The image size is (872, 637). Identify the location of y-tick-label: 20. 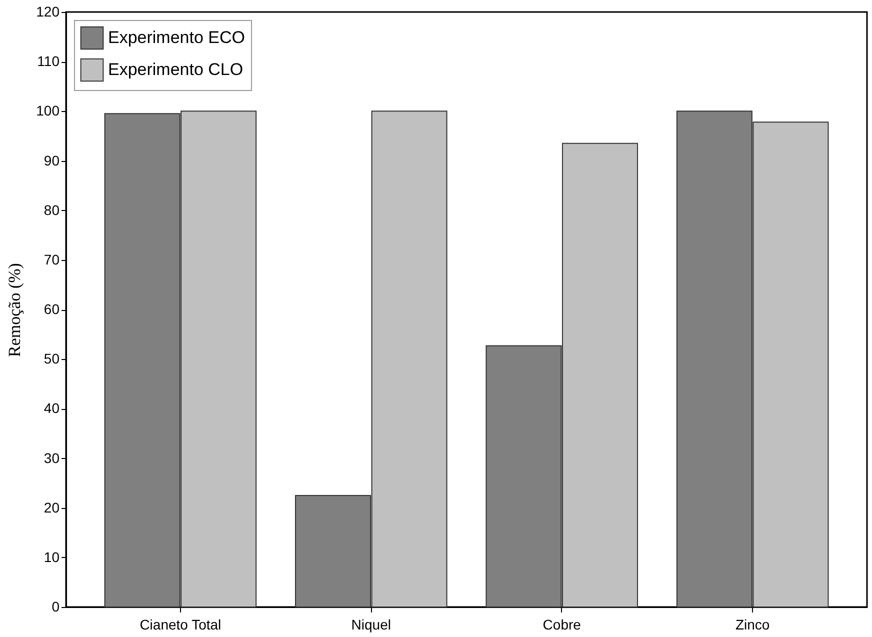
(52, 507).